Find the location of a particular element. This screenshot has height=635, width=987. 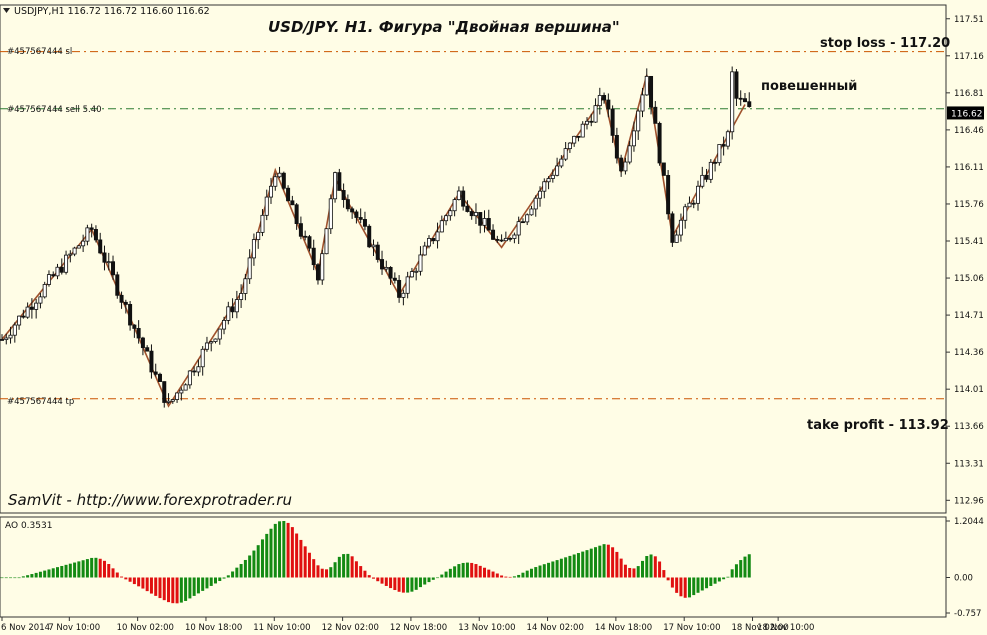

dropdown-arrow-icon is located at coordinates (6, 10).